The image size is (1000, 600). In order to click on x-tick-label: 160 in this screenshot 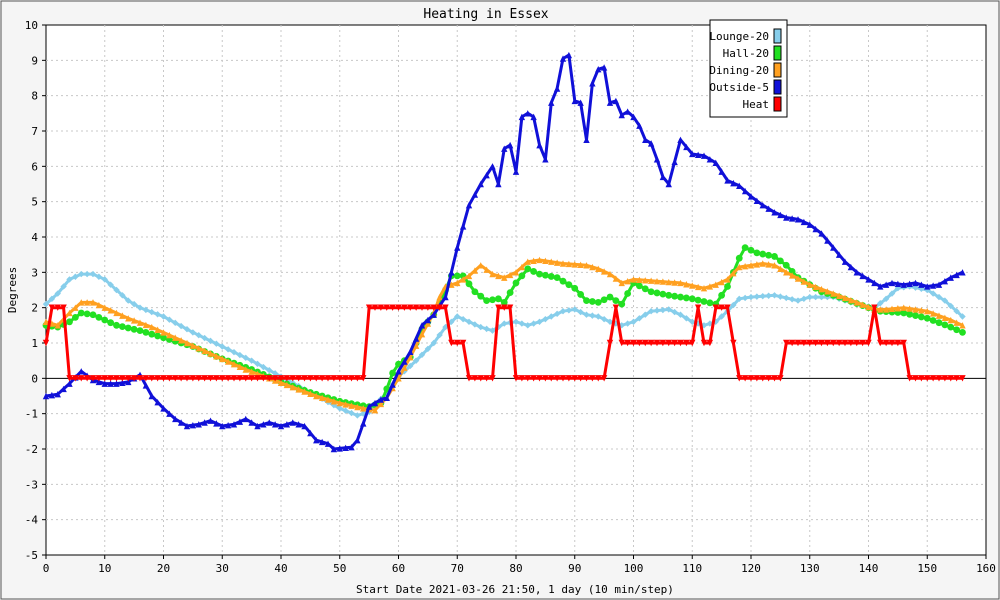, I will do `click(986, 568)`.